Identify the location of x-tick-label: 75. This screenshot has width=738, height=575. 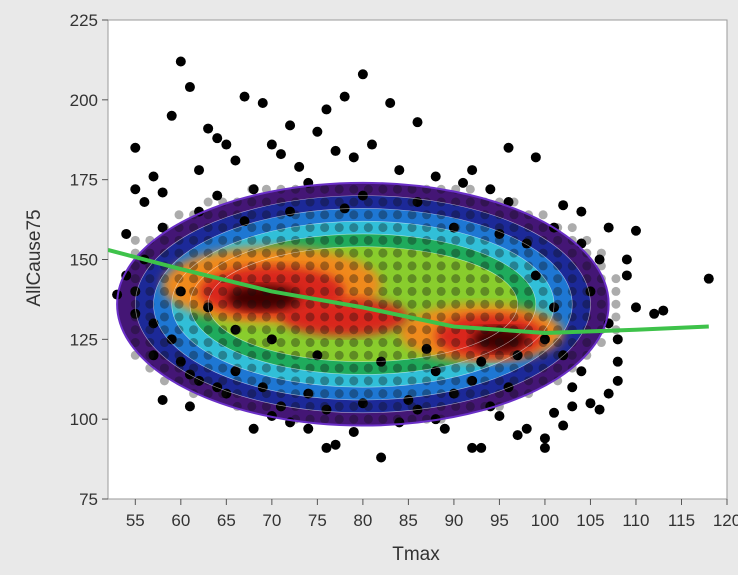
(317, 520).